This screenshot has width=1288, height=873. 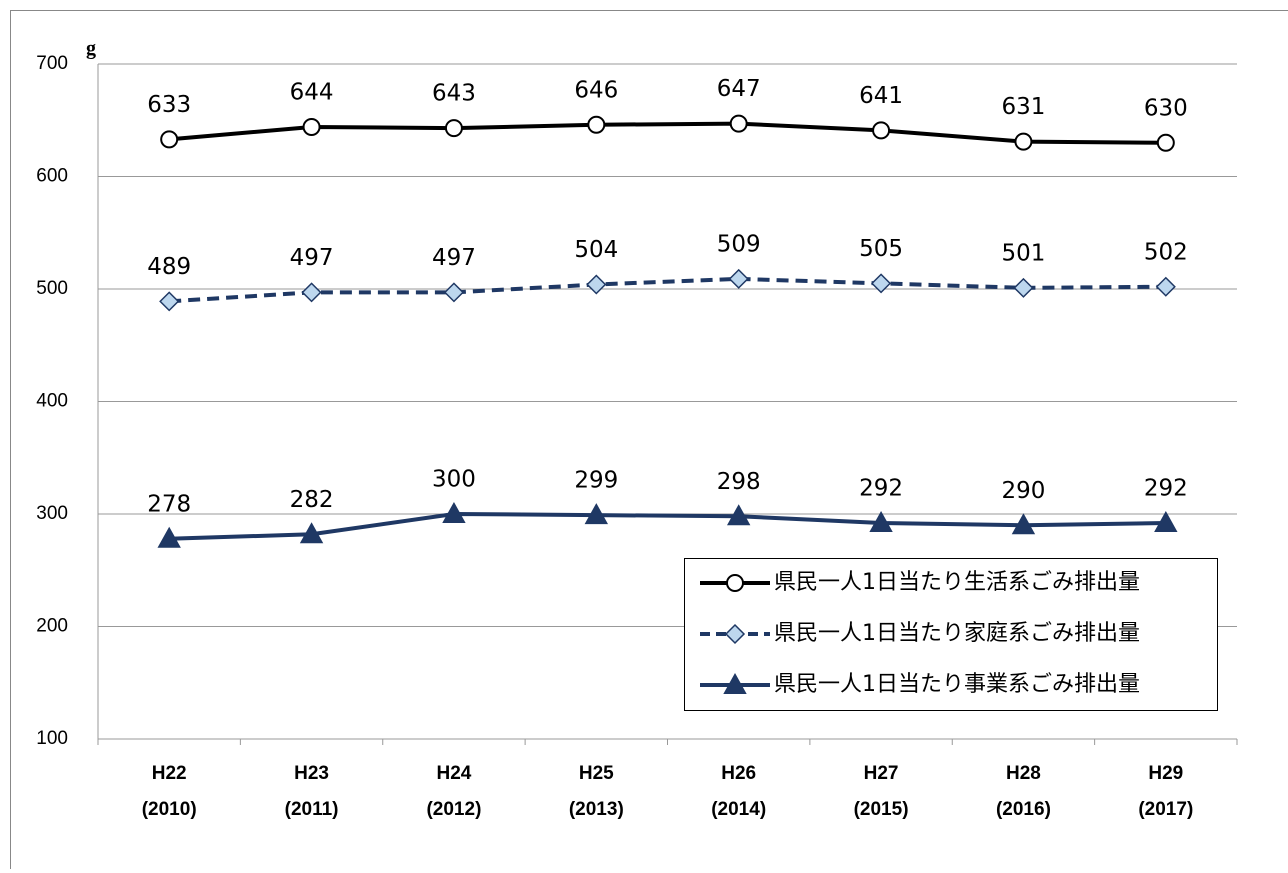 What do you see at coordinates (881, 809) in the screenshot?
I see `x-tick-label: (2015)` at bounding box center [881, 809].